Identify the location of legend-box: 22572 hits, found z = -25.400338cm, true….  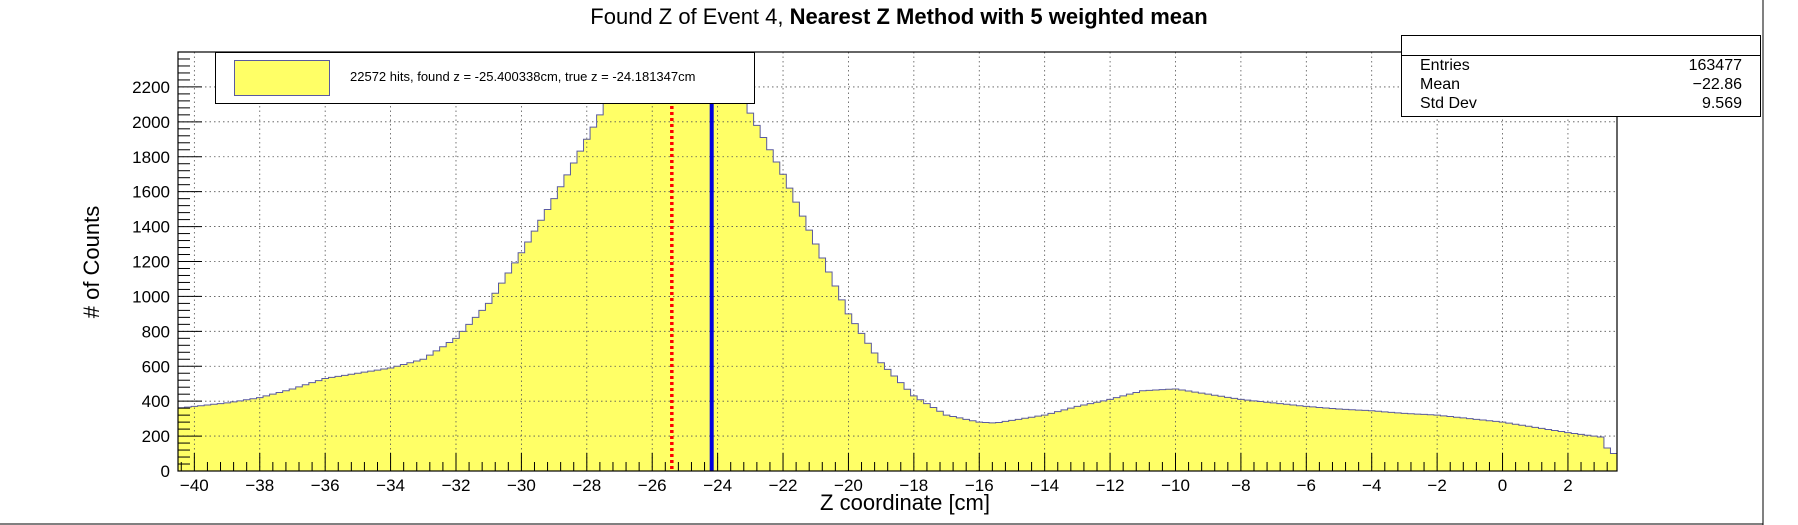
(485, 78).